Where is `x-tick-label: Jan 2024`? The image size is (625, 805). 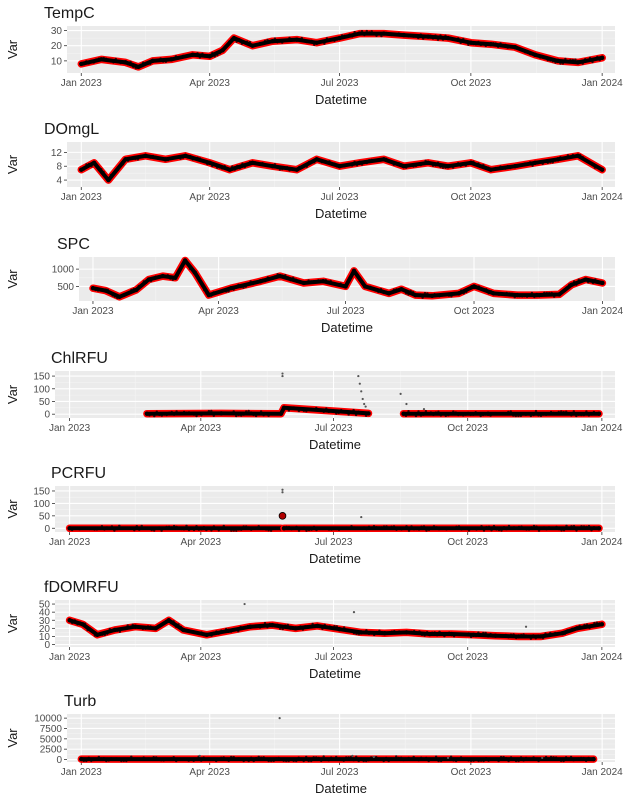
x-tick-label: Jan 2024 is located at coordinates (603, 311).